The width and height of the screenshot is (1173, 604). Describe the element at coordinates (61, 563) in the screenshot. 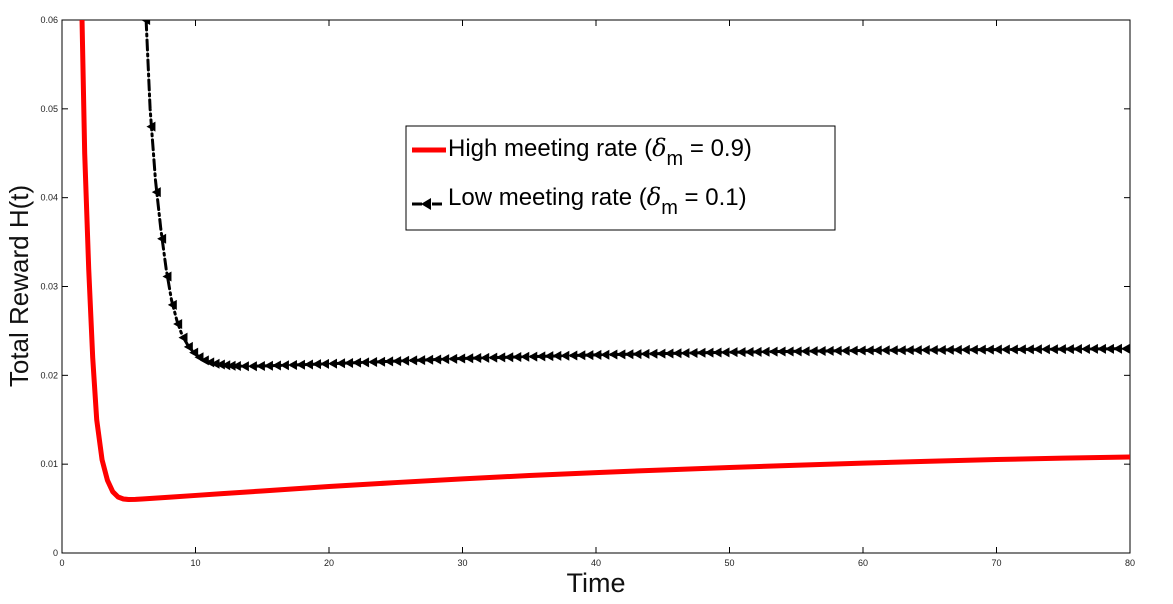

I see `x-tick-label: 0` at that location.